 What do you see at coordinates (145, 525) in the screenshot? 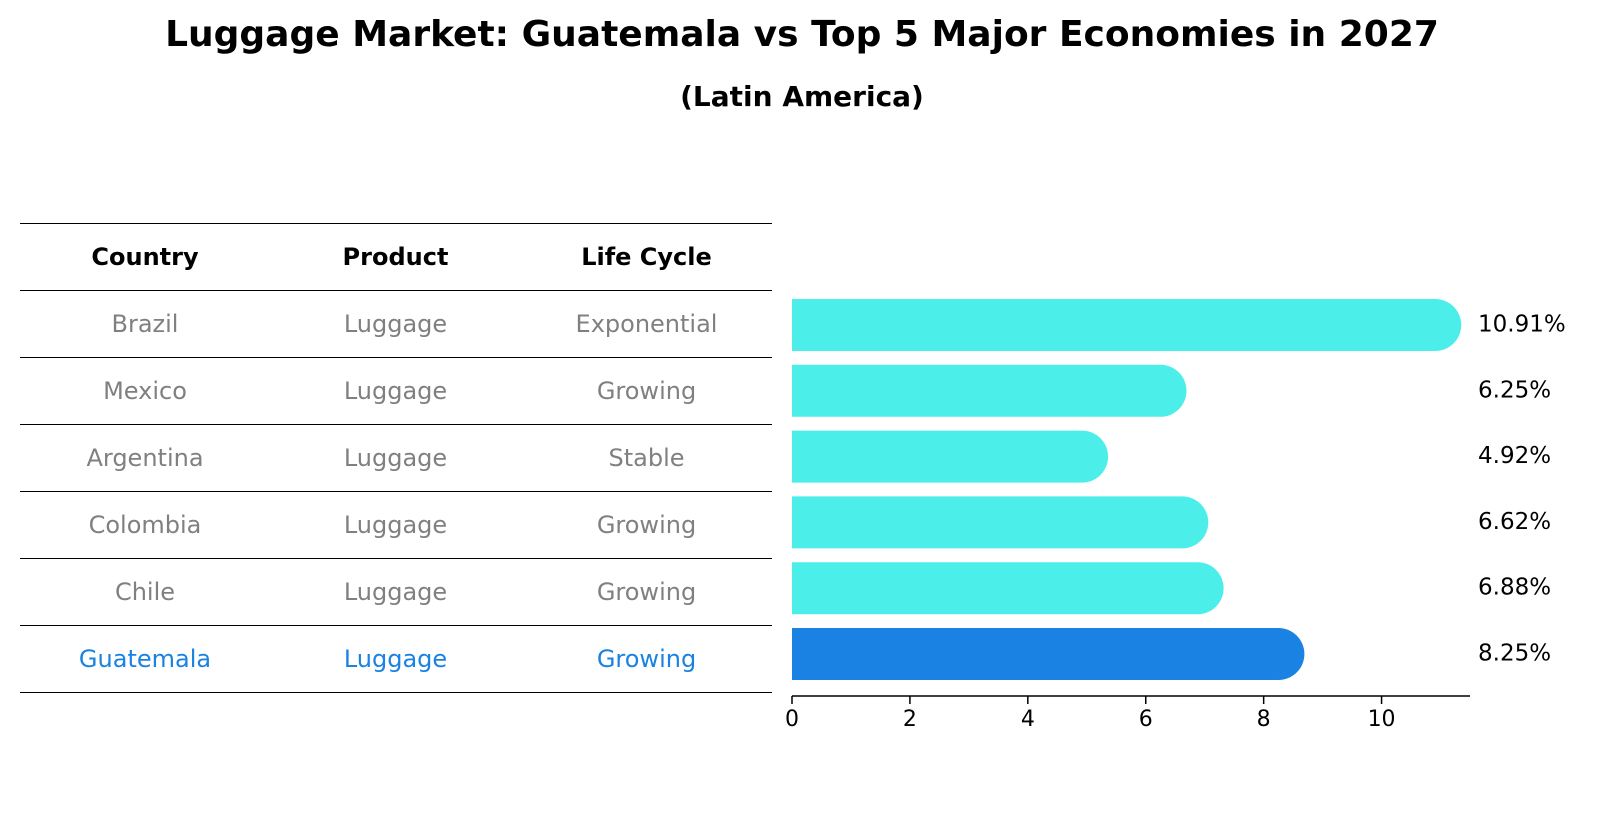
I see `country-cell: Colombia` at bounding box center [145, 525].